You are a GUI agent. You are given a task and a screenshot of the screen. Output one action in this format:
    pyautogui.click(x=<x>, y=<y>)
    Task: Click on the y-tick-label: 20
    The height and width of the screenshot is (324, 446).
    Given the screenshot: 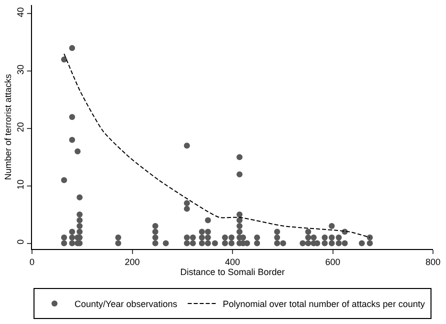 What is the action you would take?
    pyautogui.click(x=20, y=127)
    